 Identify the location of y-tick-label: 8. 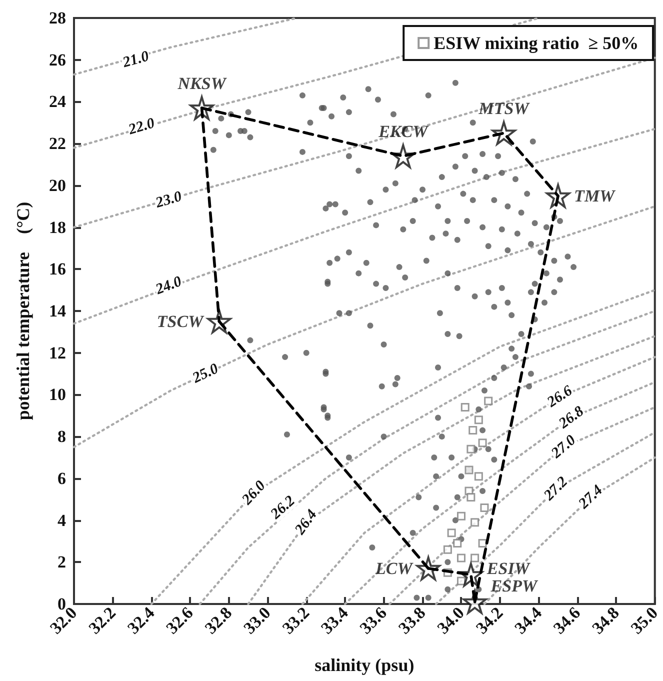
(62, 436).